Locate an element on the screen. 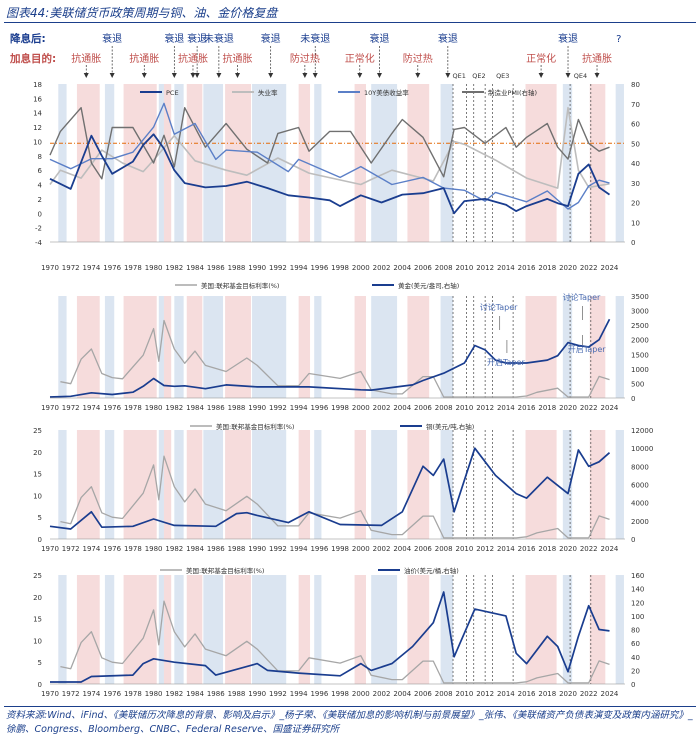  panel1-x-tick: 2006 is located at coordinates (423, 268).